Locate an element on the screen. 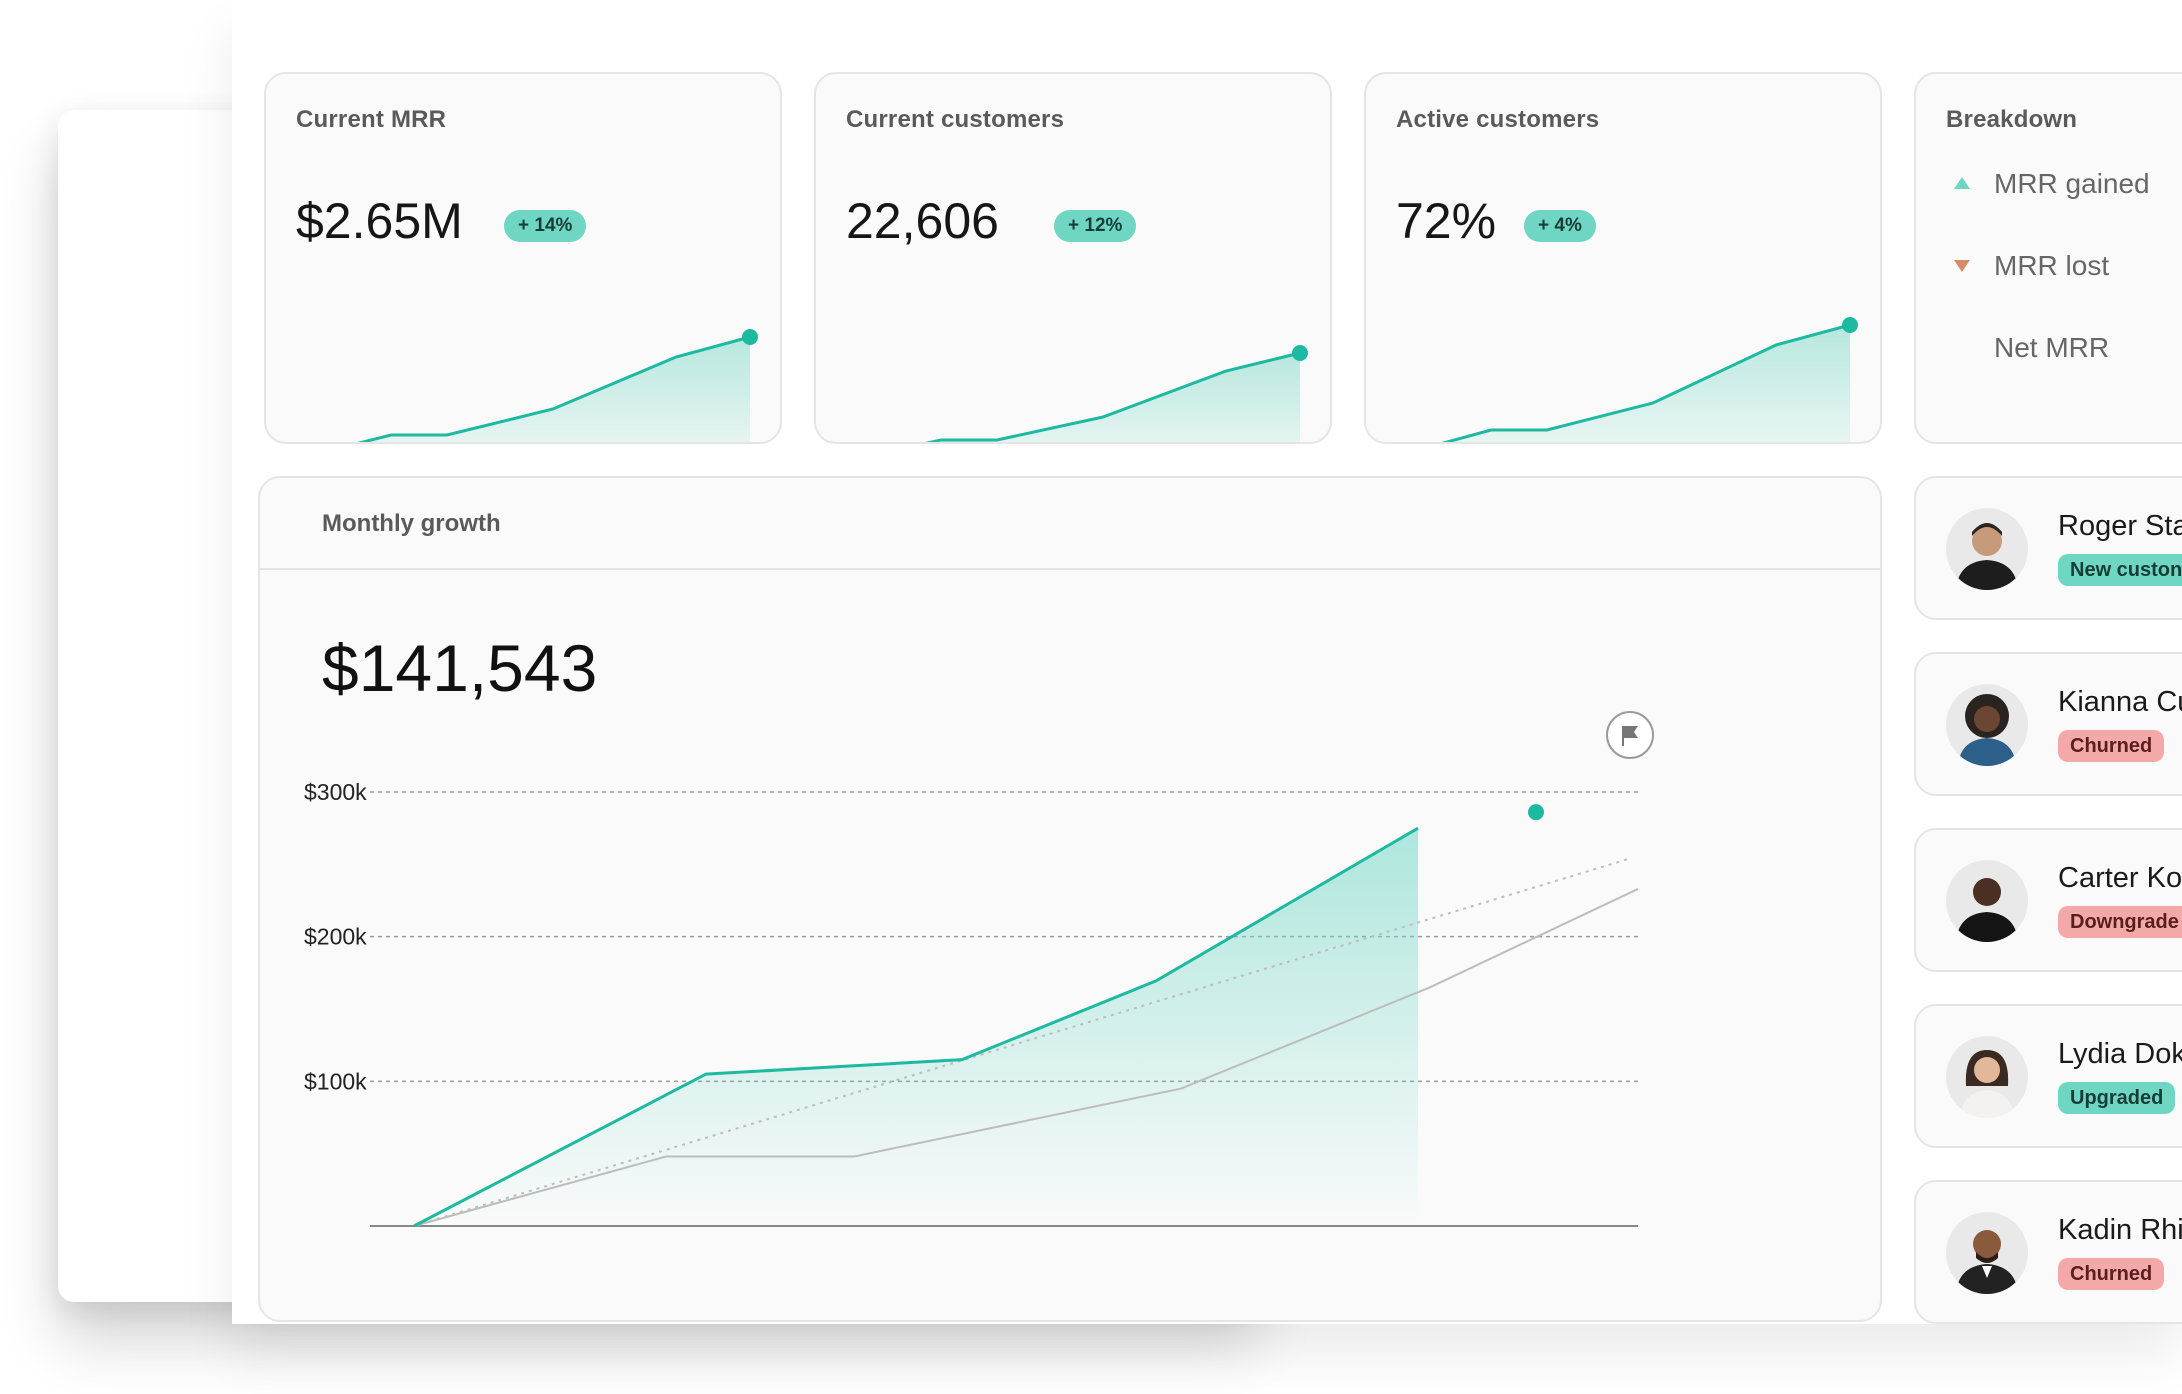  metric-card-active: Active customers 72% + 4% is located at coordinates (1623, 258).